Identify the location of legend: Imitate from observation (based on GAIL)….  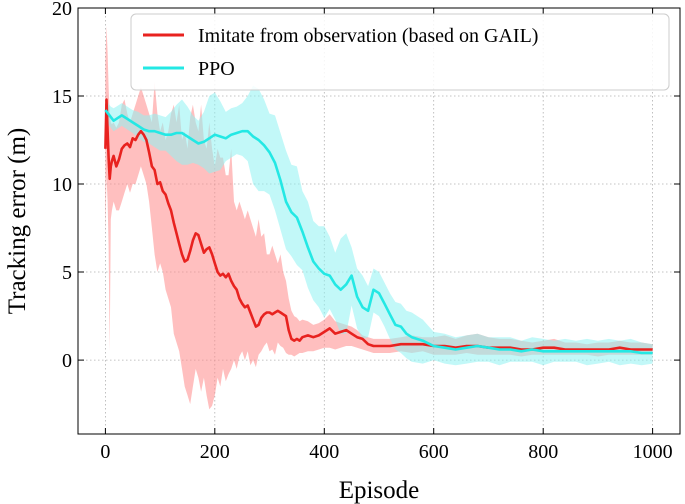
(400, 52).